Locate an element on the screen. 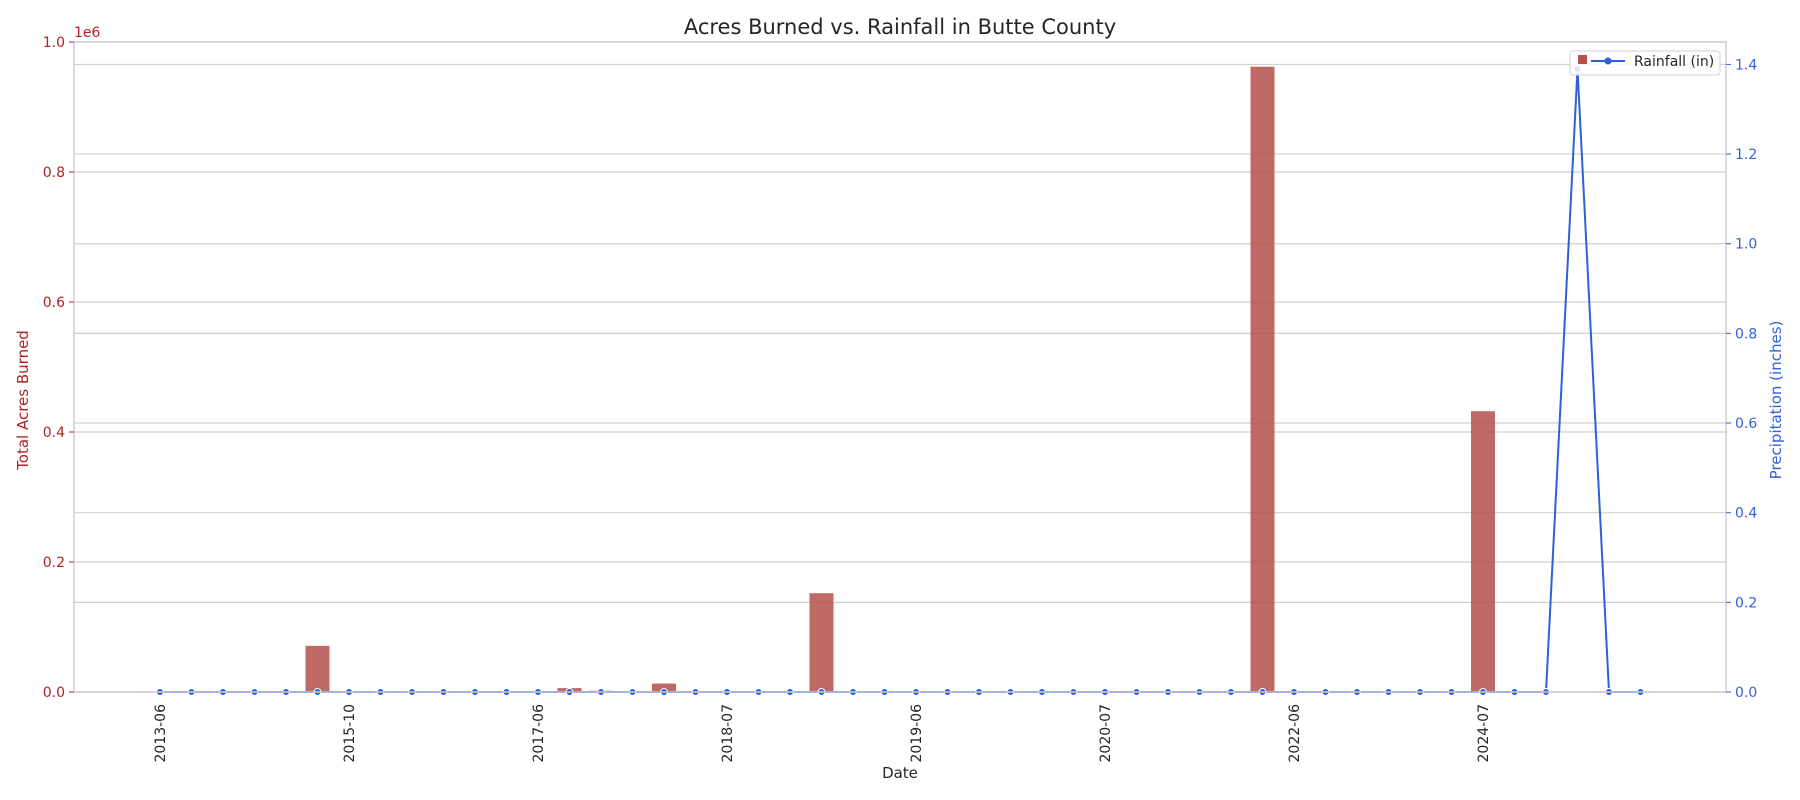 Image resolution: width=1800 pixels, height=800 pixels. right-tick-label: 1.4 is located at coordinates (1746, 65).